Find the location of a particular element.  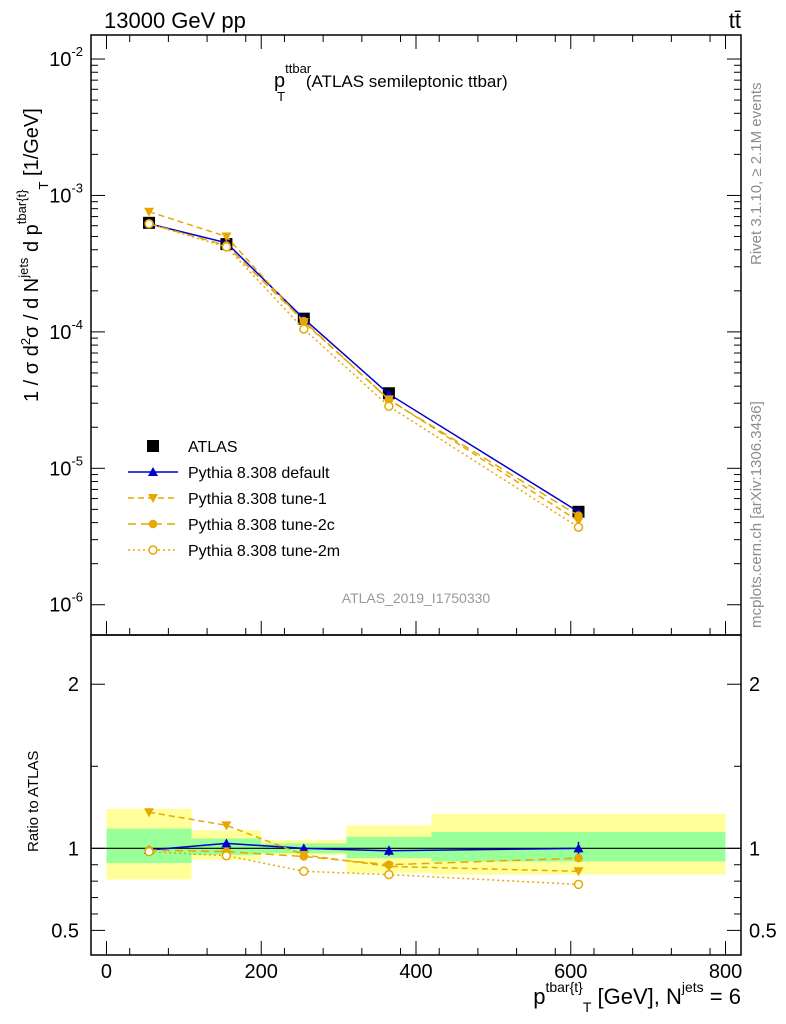

ratio-tick-label-left: 1 is located at coordinates (73, 849).